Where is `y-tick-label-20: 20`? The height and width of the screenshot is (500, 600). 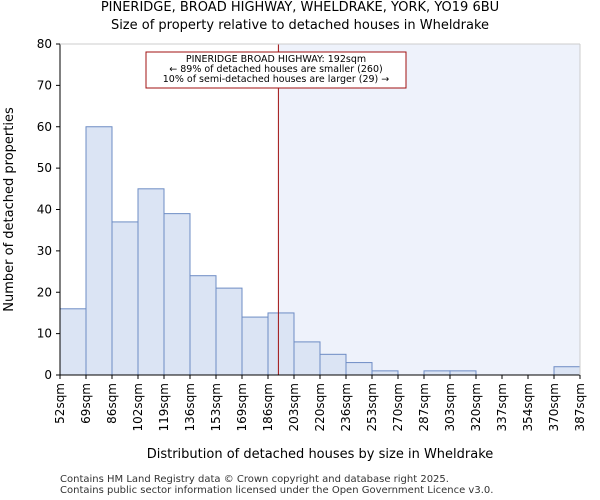
y-tick-label-20: 20 is located at coordinates (44, 292).